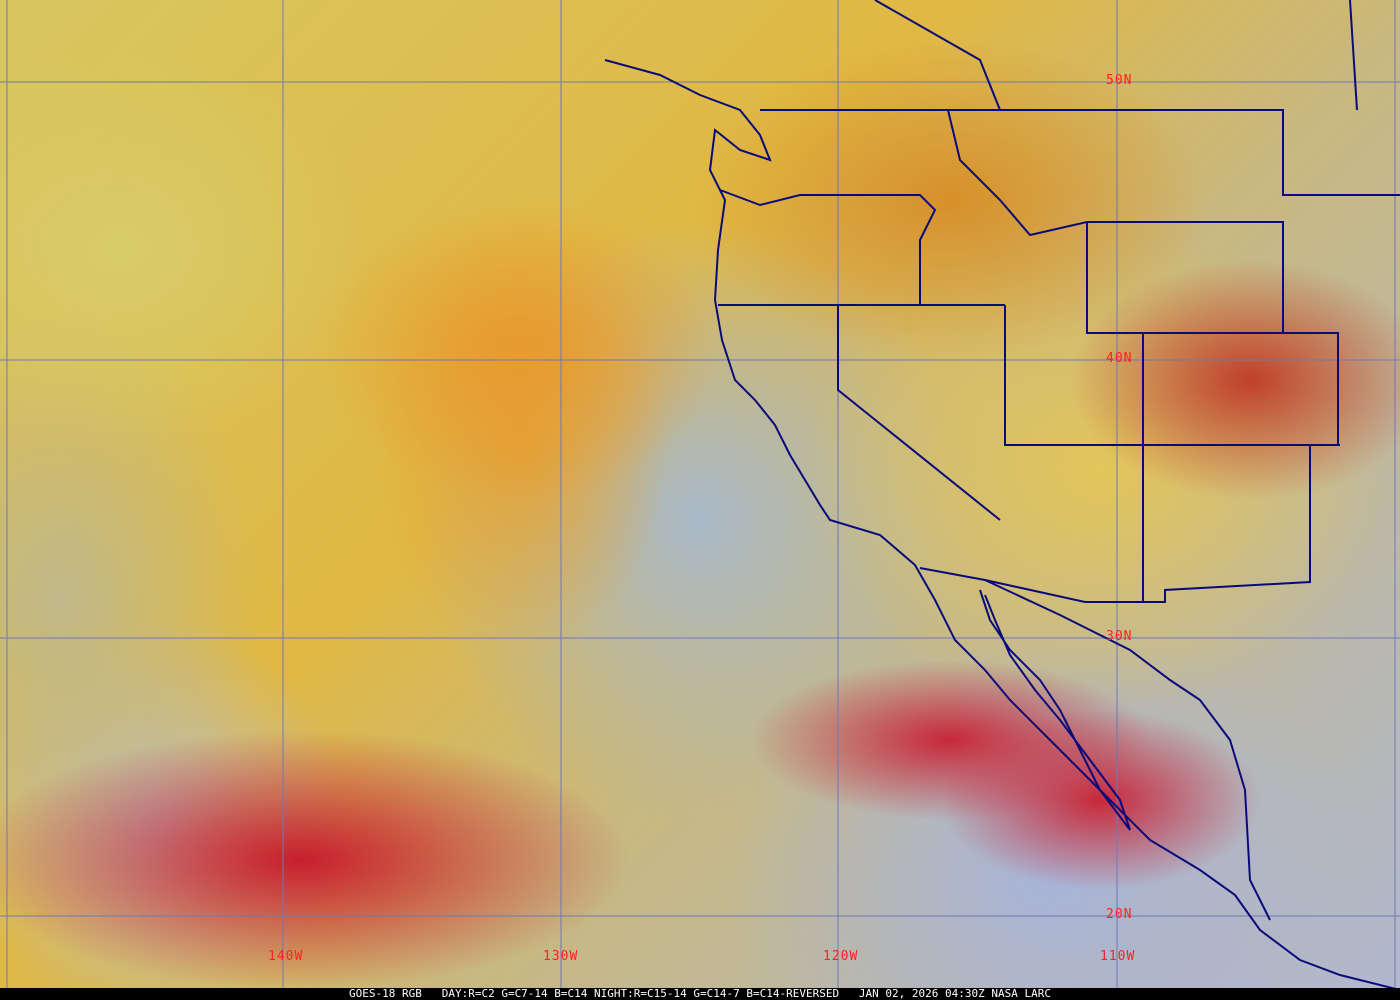  Describe the element at coordinates (561, 956) in the screenshot. I see `longitude-label: 130W` at that location.